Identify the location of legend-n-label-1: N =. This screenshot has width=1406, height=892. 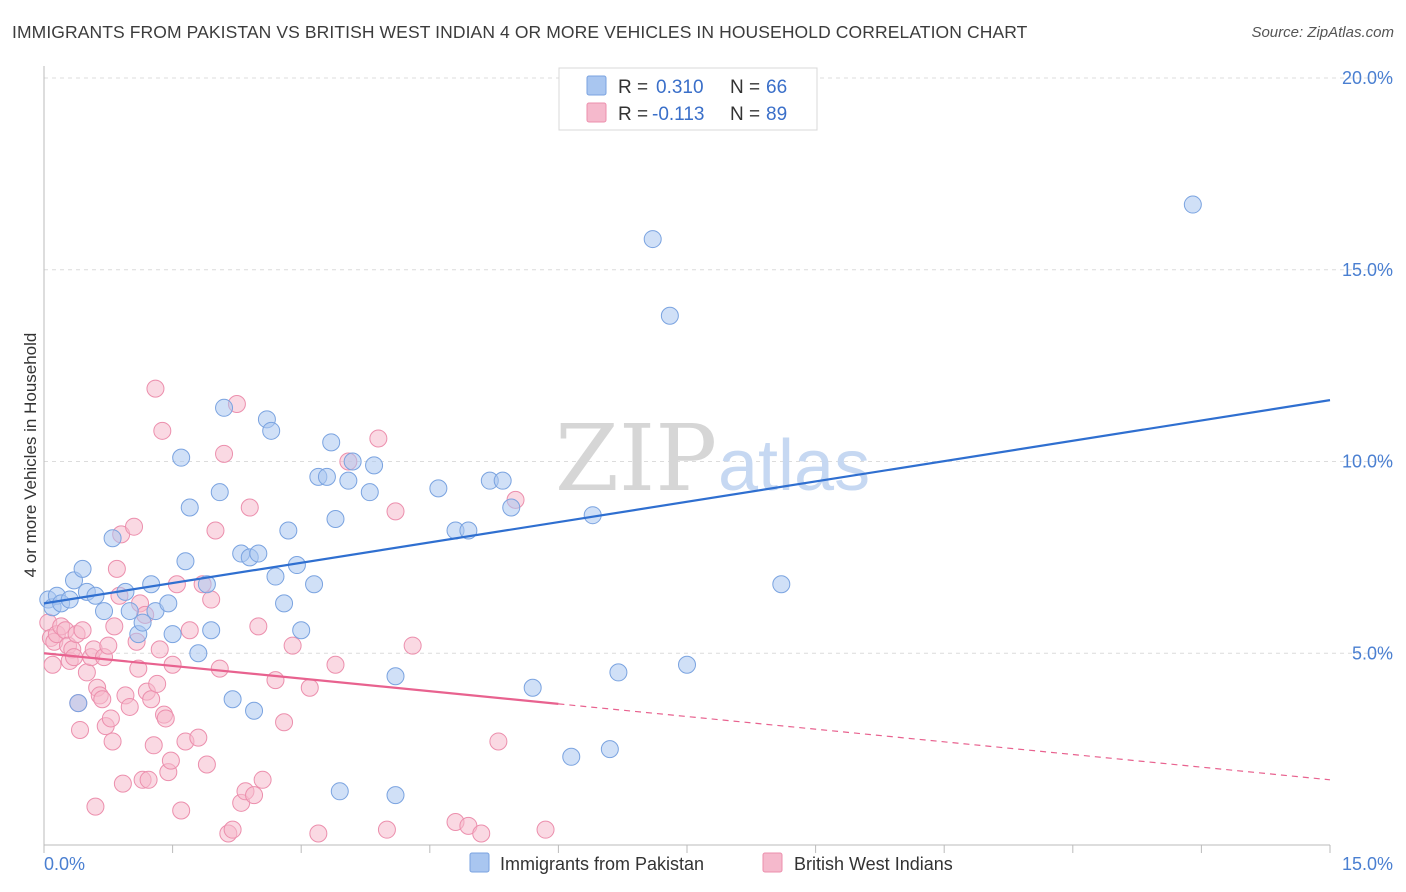
(745, 87).